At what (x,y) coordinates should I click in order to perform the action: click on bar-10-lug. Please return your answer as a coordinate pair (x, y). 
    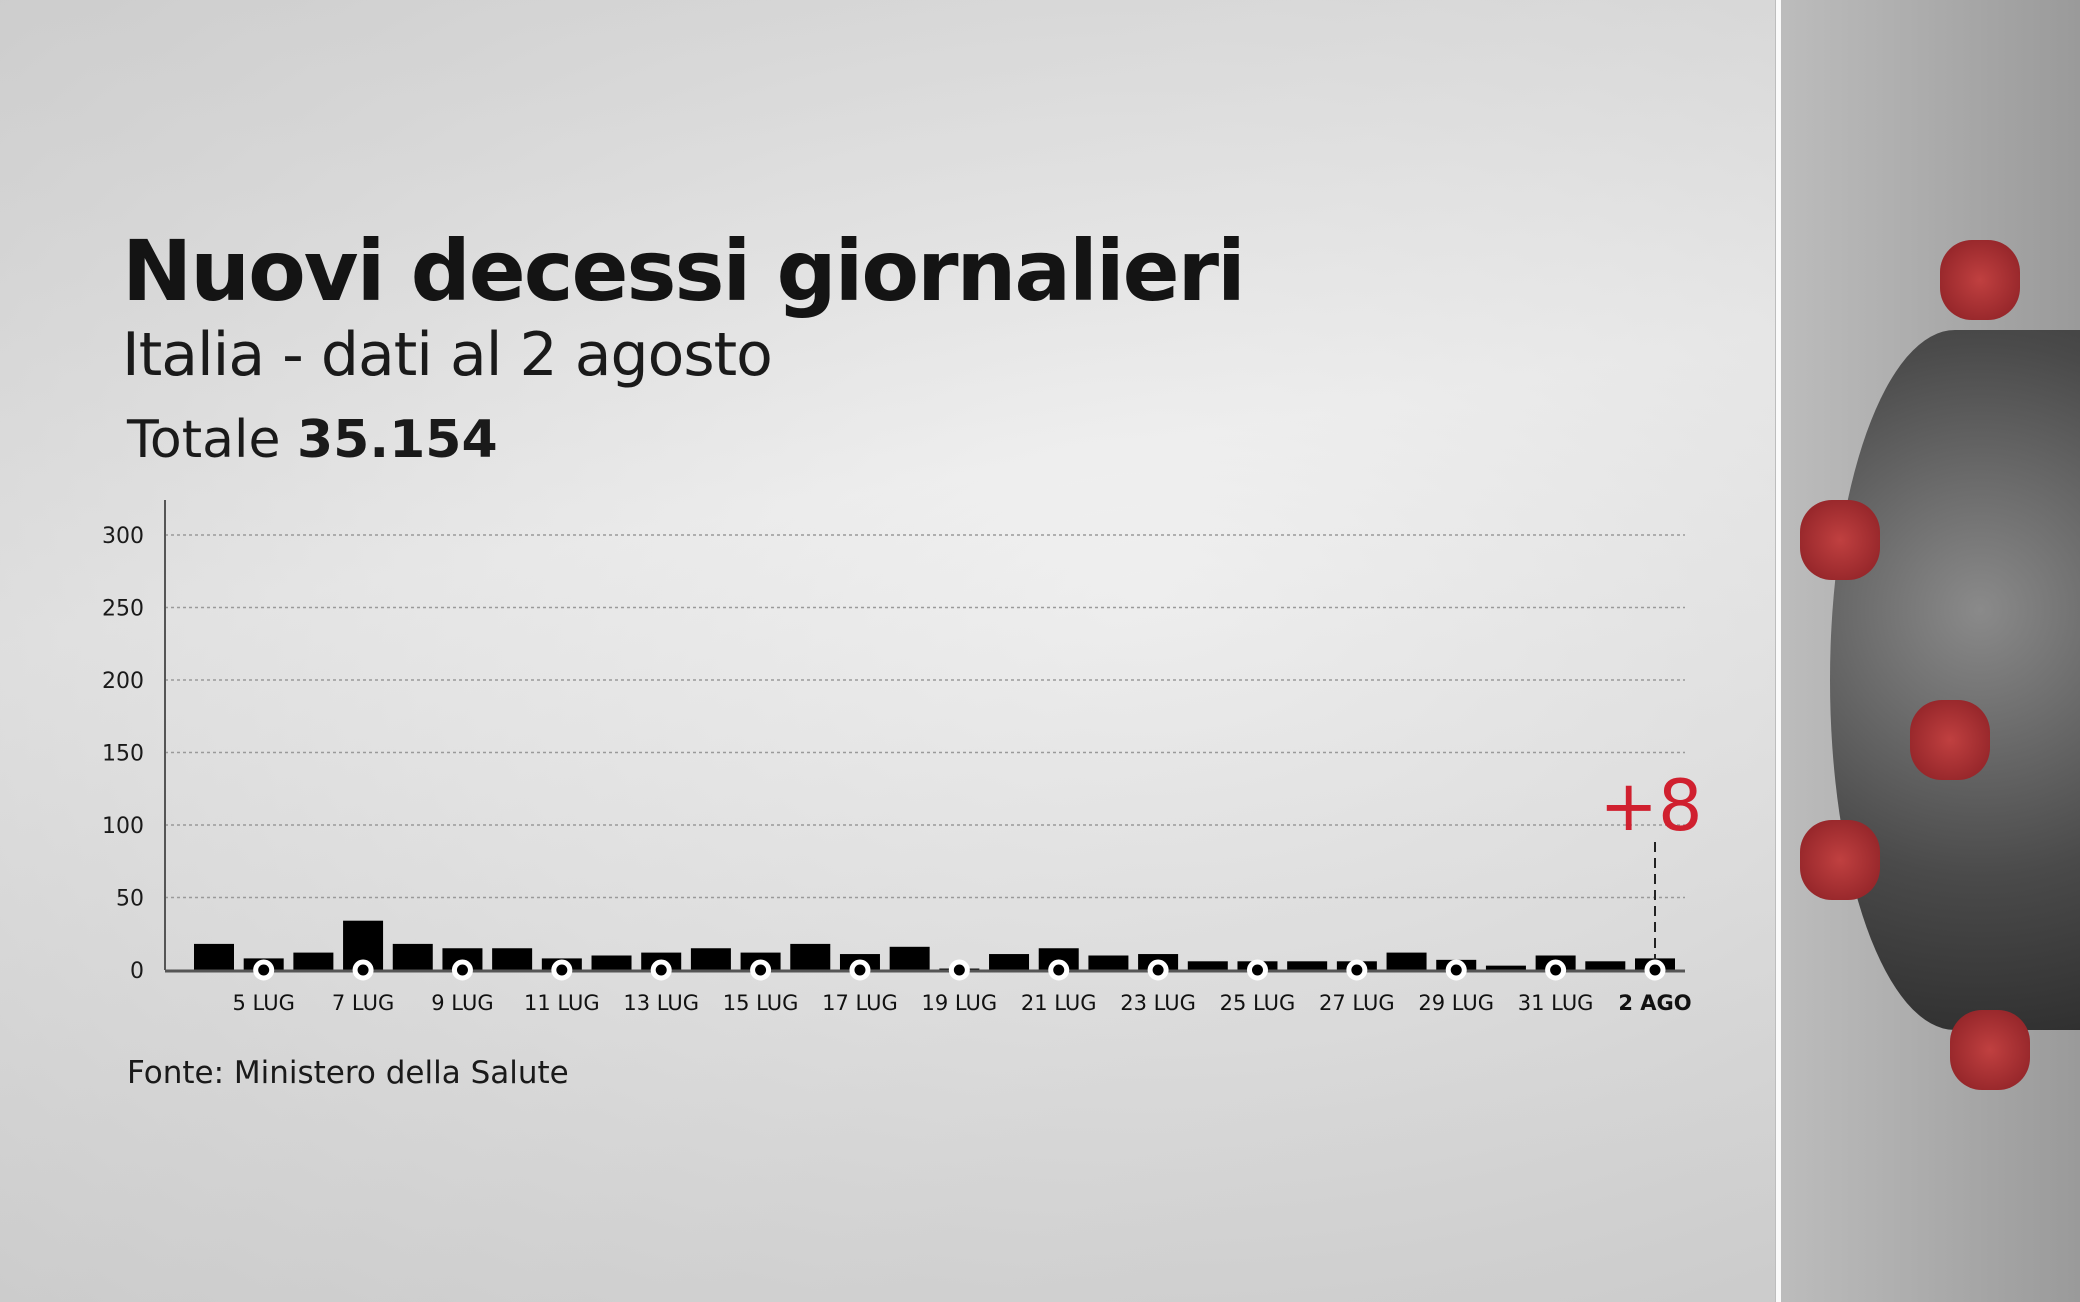
    Looking at the image, I should click on (512, 959).